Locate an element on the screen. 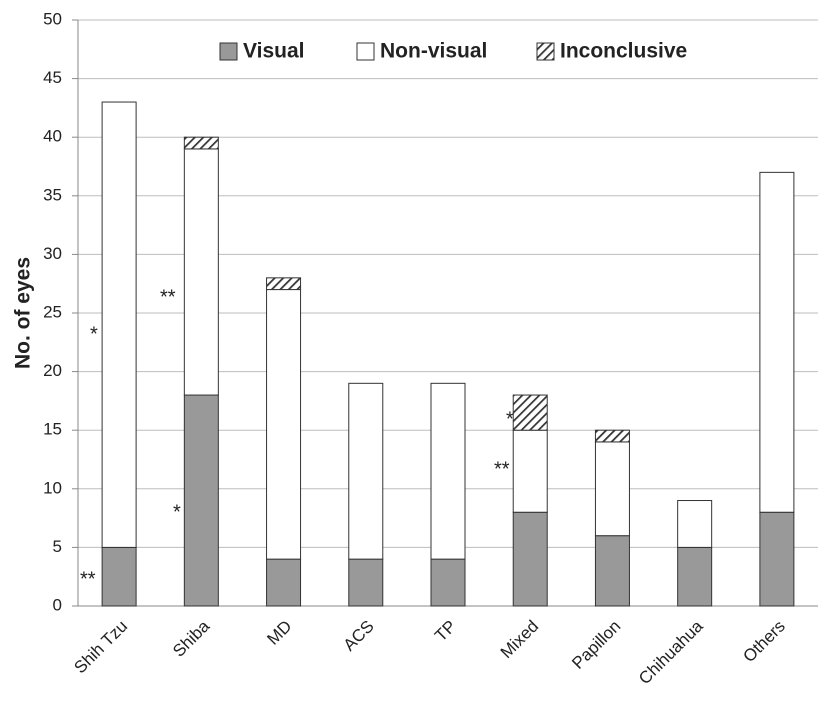  legend-label: Inconclusive is located at coordinates (623, 51).